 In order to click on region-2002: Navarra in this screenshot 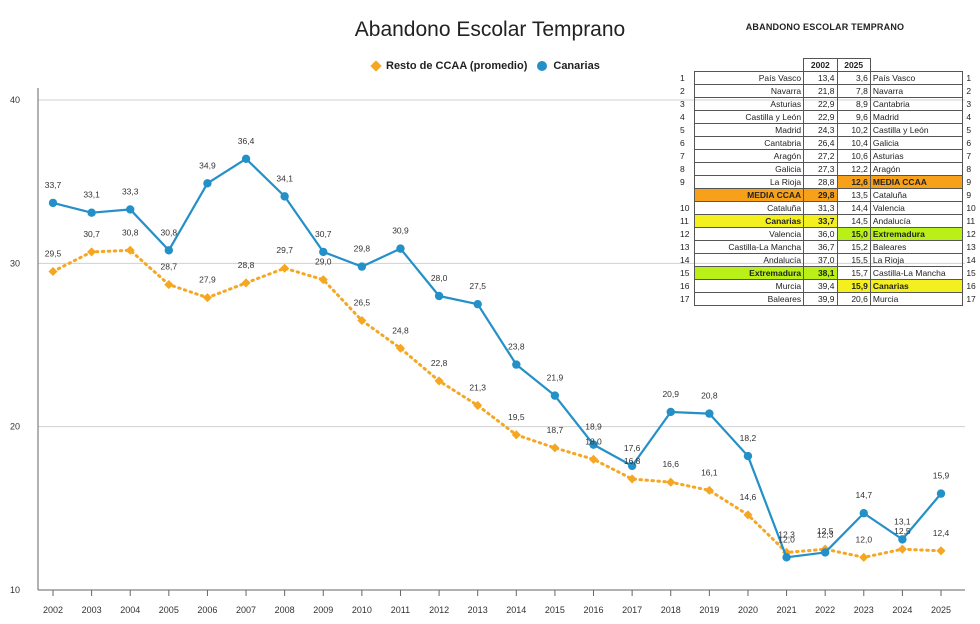, I will do `click(749, 91)`.